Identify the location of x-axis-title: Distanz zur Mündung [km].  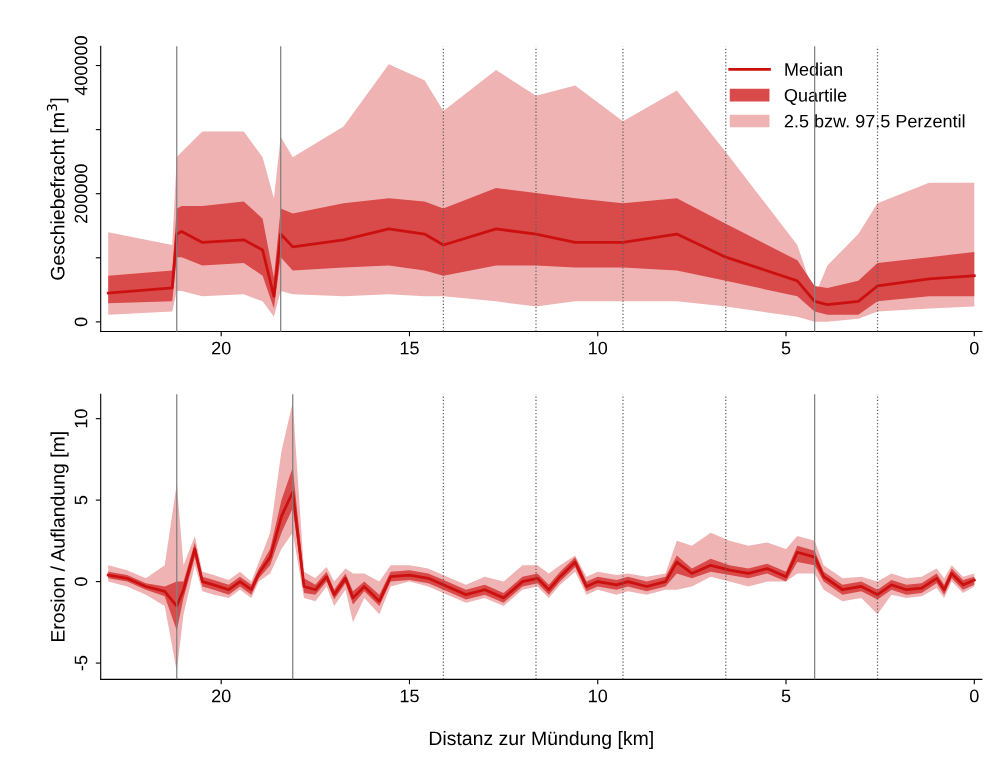
(541, 740).